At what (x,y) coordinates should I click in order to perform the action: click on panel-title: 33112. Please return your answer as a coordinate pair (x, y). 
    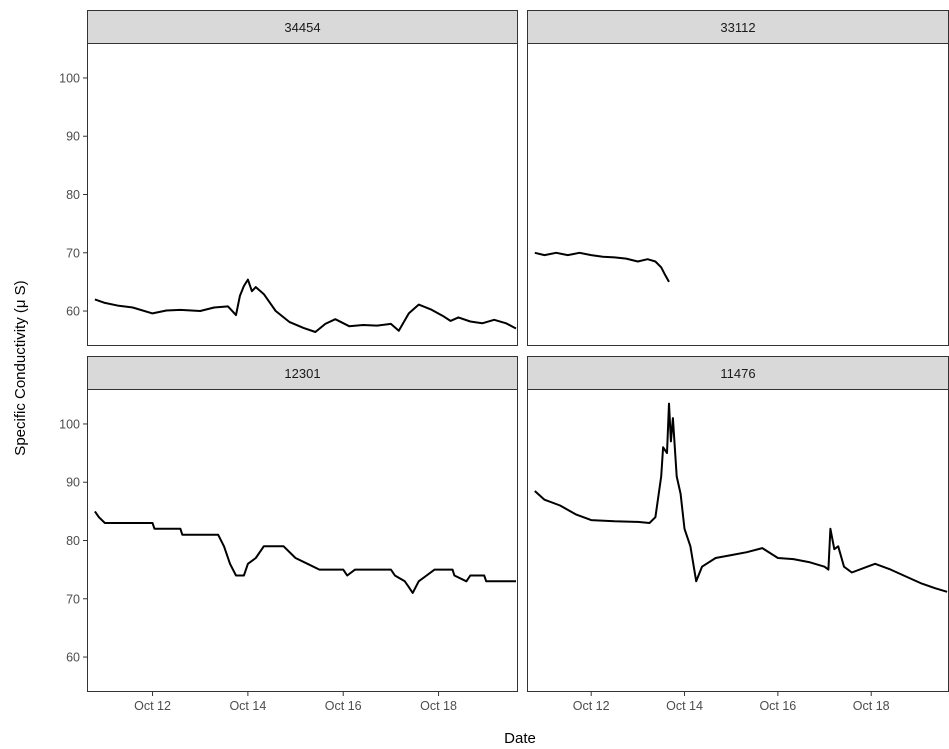
    Looking at the image, I should click on (737, 27).